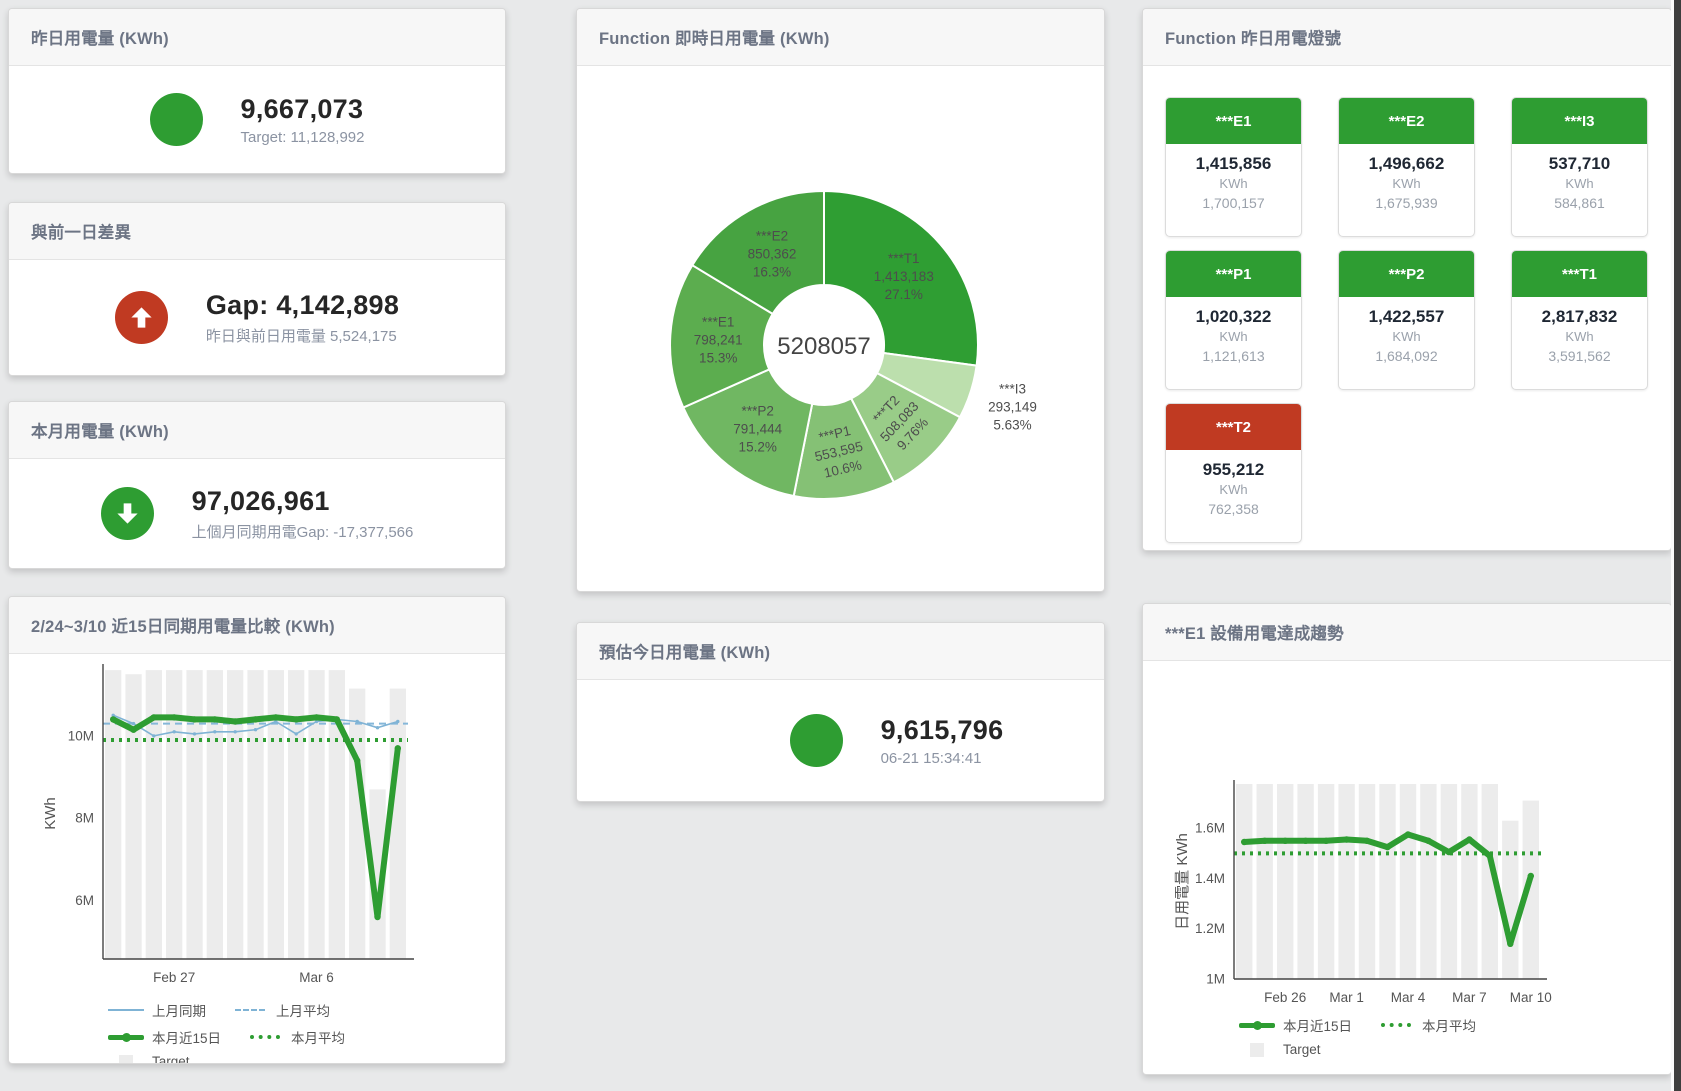 Image resolution: width=1681 pixels, height=1091 pixels. I want to click on light-card-header: ***E1, so click(1233, 121).